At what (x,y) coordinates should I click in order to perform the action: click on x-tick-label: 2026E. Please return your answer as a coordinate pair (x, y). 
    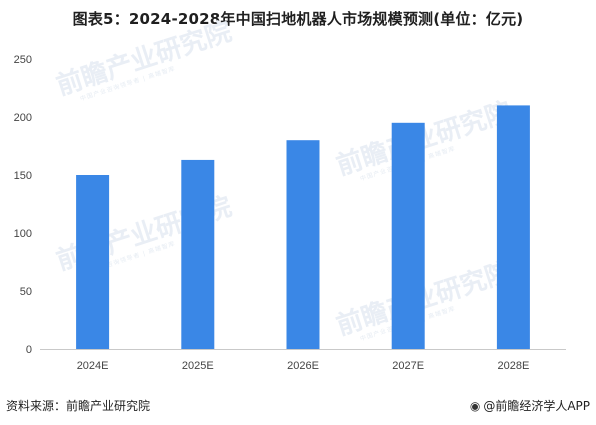
    Looking at the image, I should click on (303, 366).